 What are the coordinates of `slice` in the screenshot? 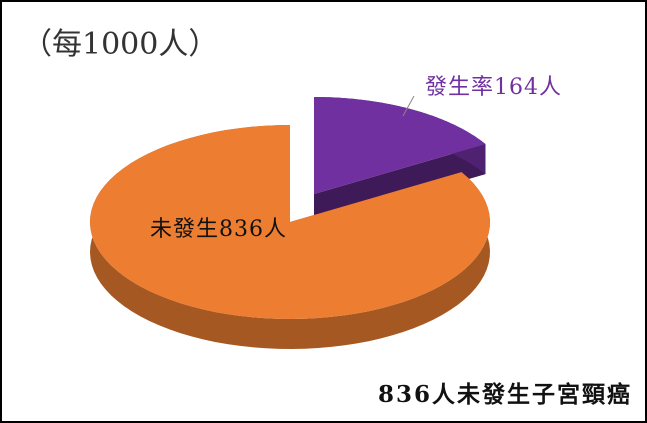 It's located at (400, 145).